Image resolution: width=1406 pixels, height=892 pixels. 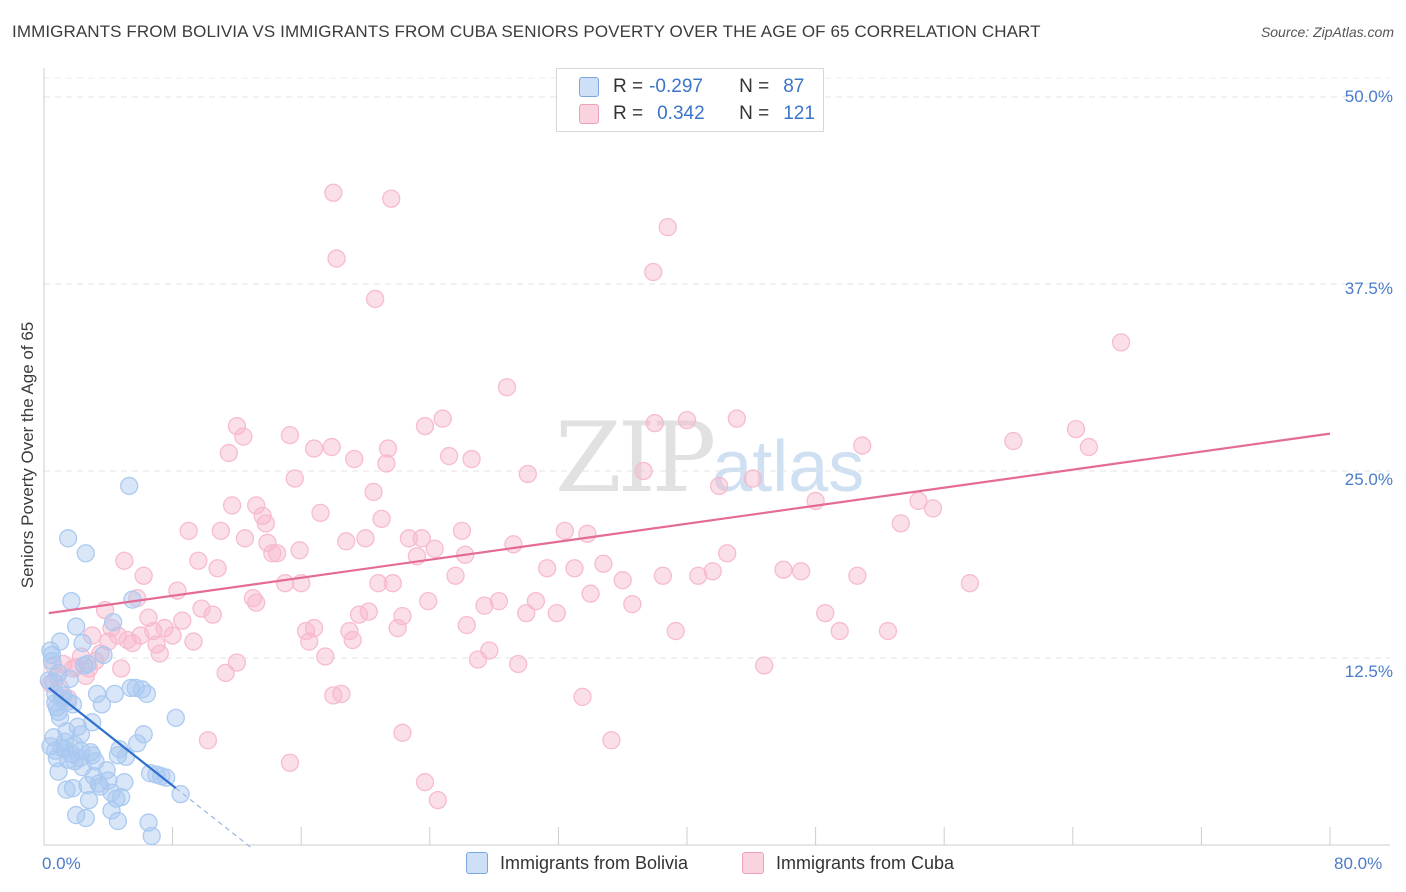 What do you see at coordinates (690, 100) in the screenshot?
I see `correlation-legend: R = -0.297 N = 87 R = 0.342 N = 121` at bounding box center [690, 100].